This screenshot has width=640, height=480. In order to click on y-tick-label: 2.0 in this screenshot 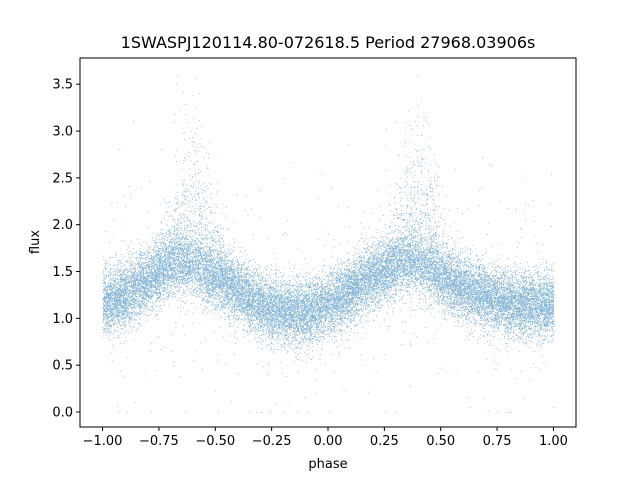, I will do `click(62, 225)`.